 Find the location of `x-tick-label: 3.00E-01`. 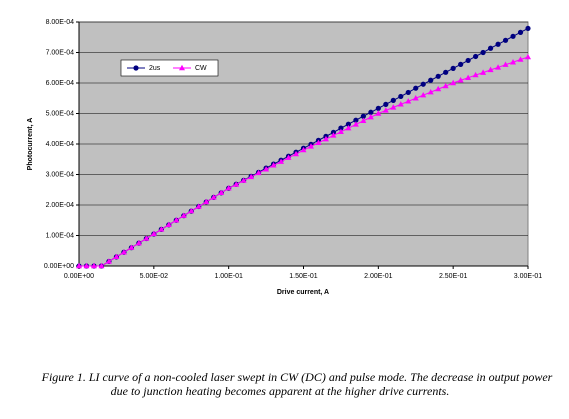

x-tick-label: 3.00E-01 is located at coordinates (528, 276).